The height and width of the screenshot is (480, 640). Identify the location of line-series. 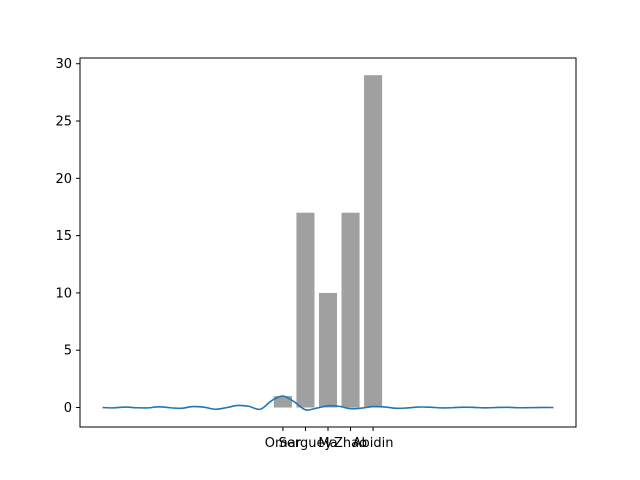
(328, 403).